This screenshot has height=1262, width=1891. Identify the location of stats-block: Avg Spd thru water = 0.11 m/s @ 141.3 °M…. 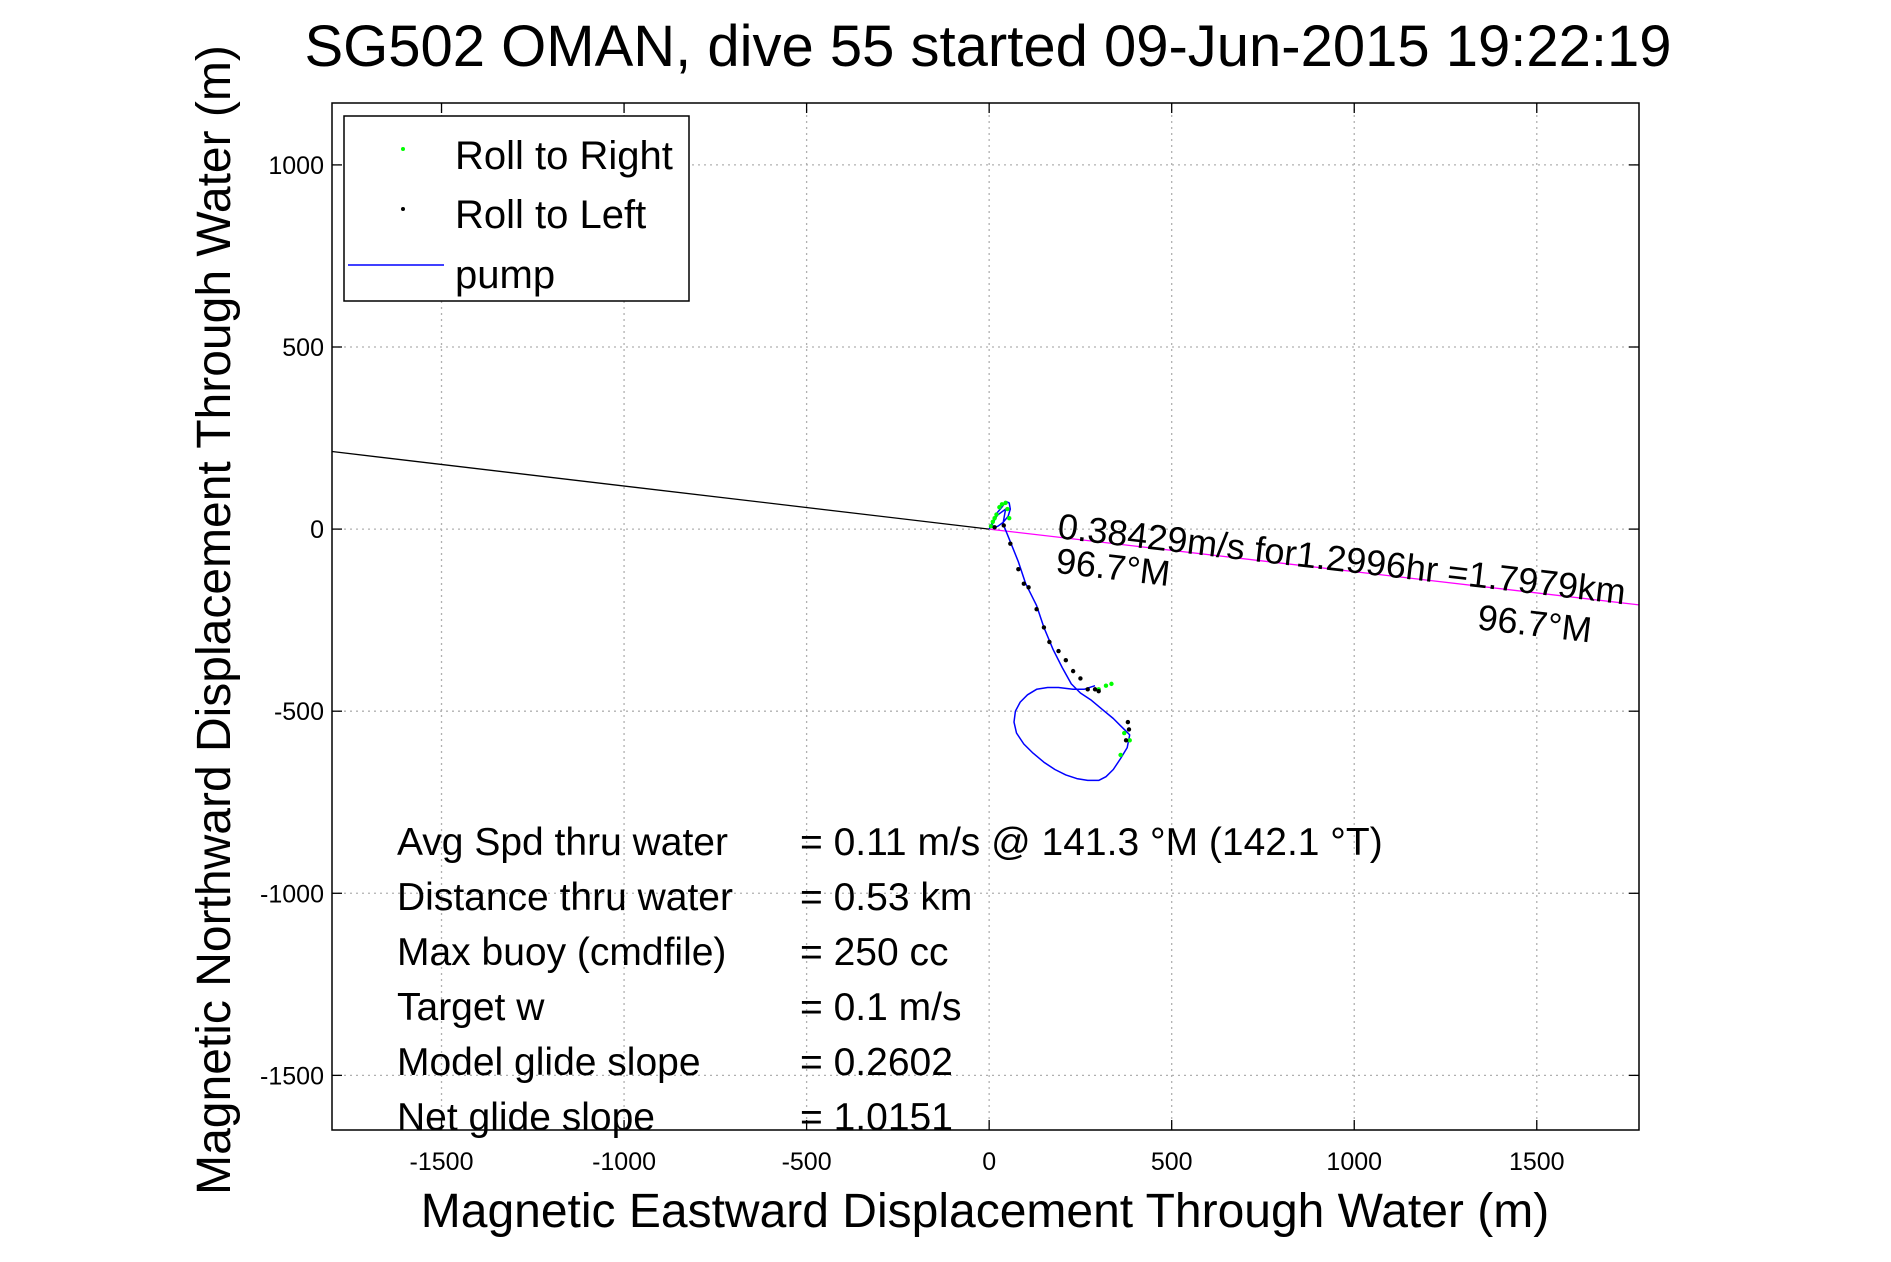
(890, 980).